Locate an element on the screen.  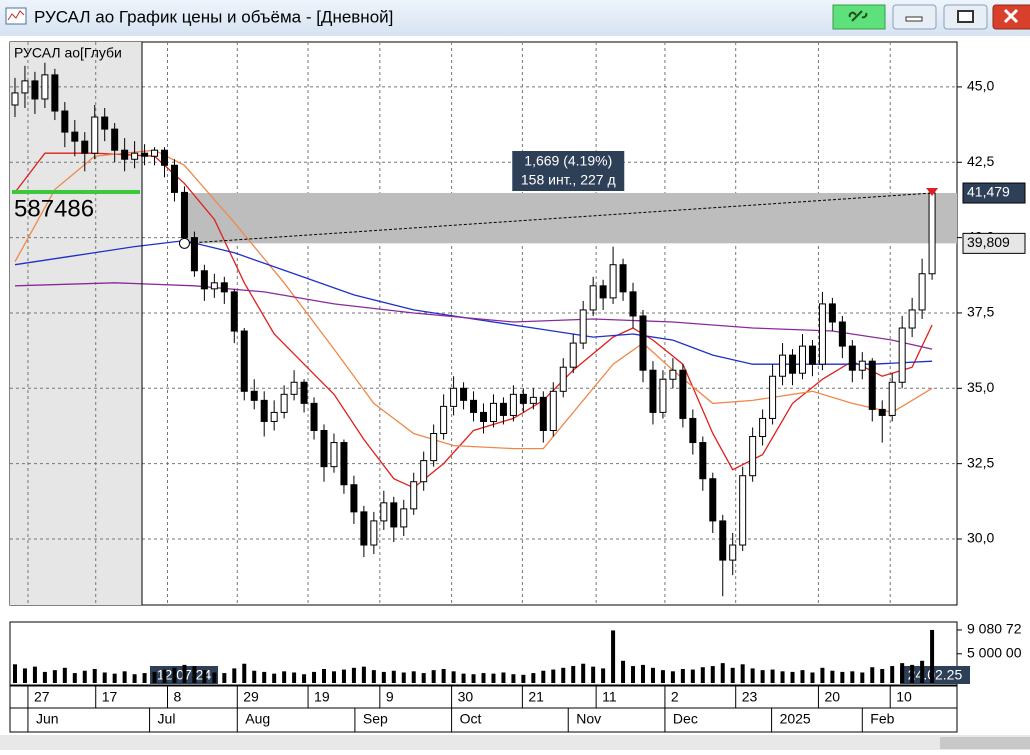
volume-tick-label: 9 080 72 is located at coordinates (994, 629).